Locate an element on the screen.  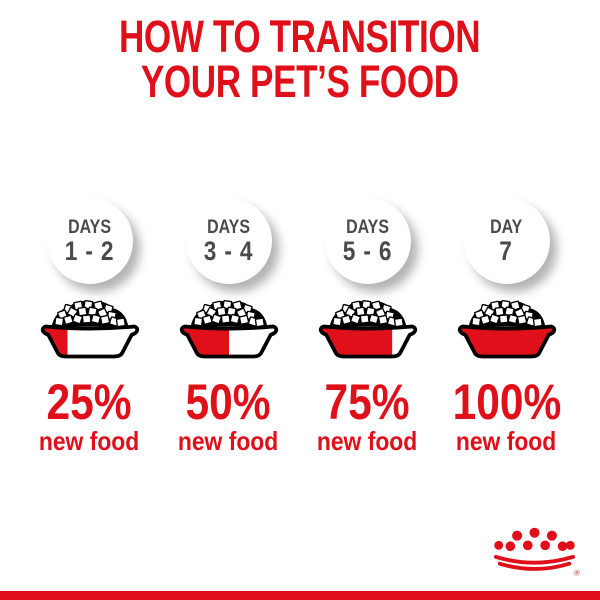
brand-red-bar is located at coordinates (300, 595).